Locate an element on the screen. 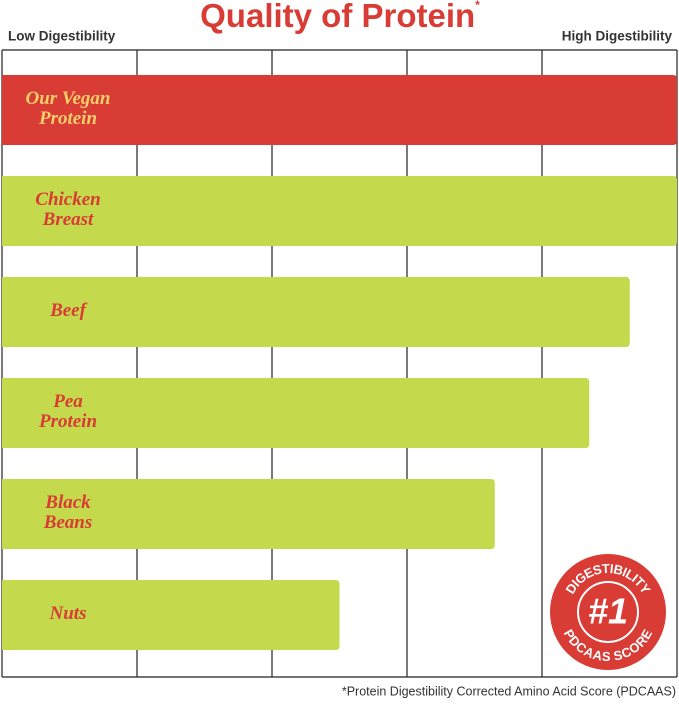  category-label: Chicken Breast is located at coordinates (67, 209).